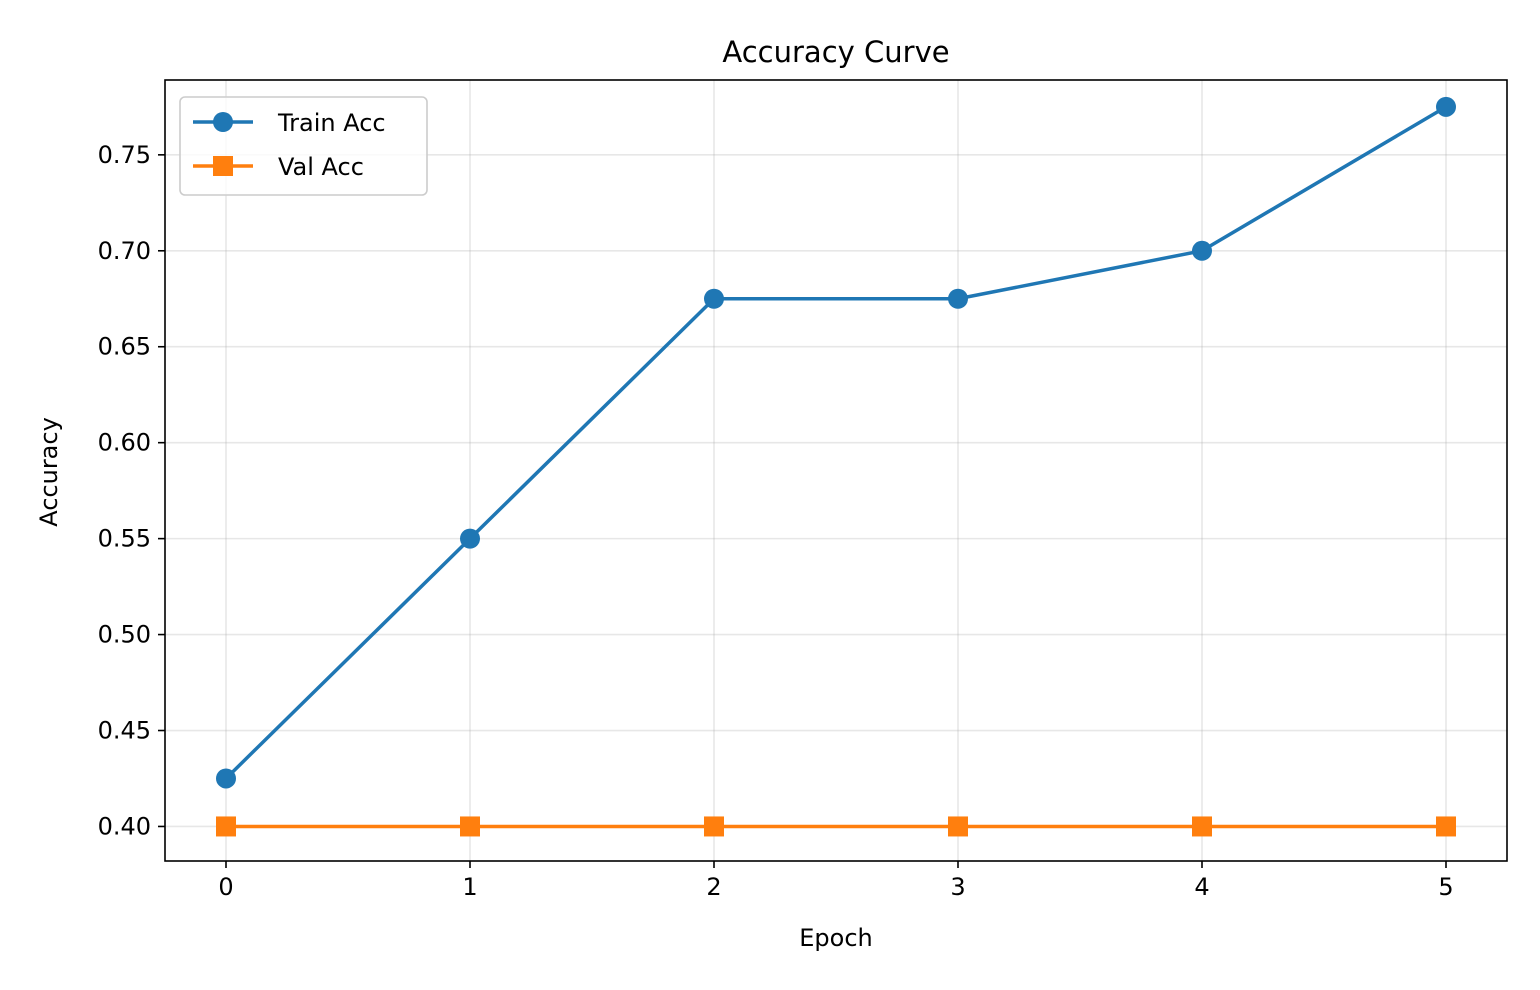 The width and height of the screenshot is (1540, 990). I want to click on legend: Train Acc Val Acc, so click(303, 146).